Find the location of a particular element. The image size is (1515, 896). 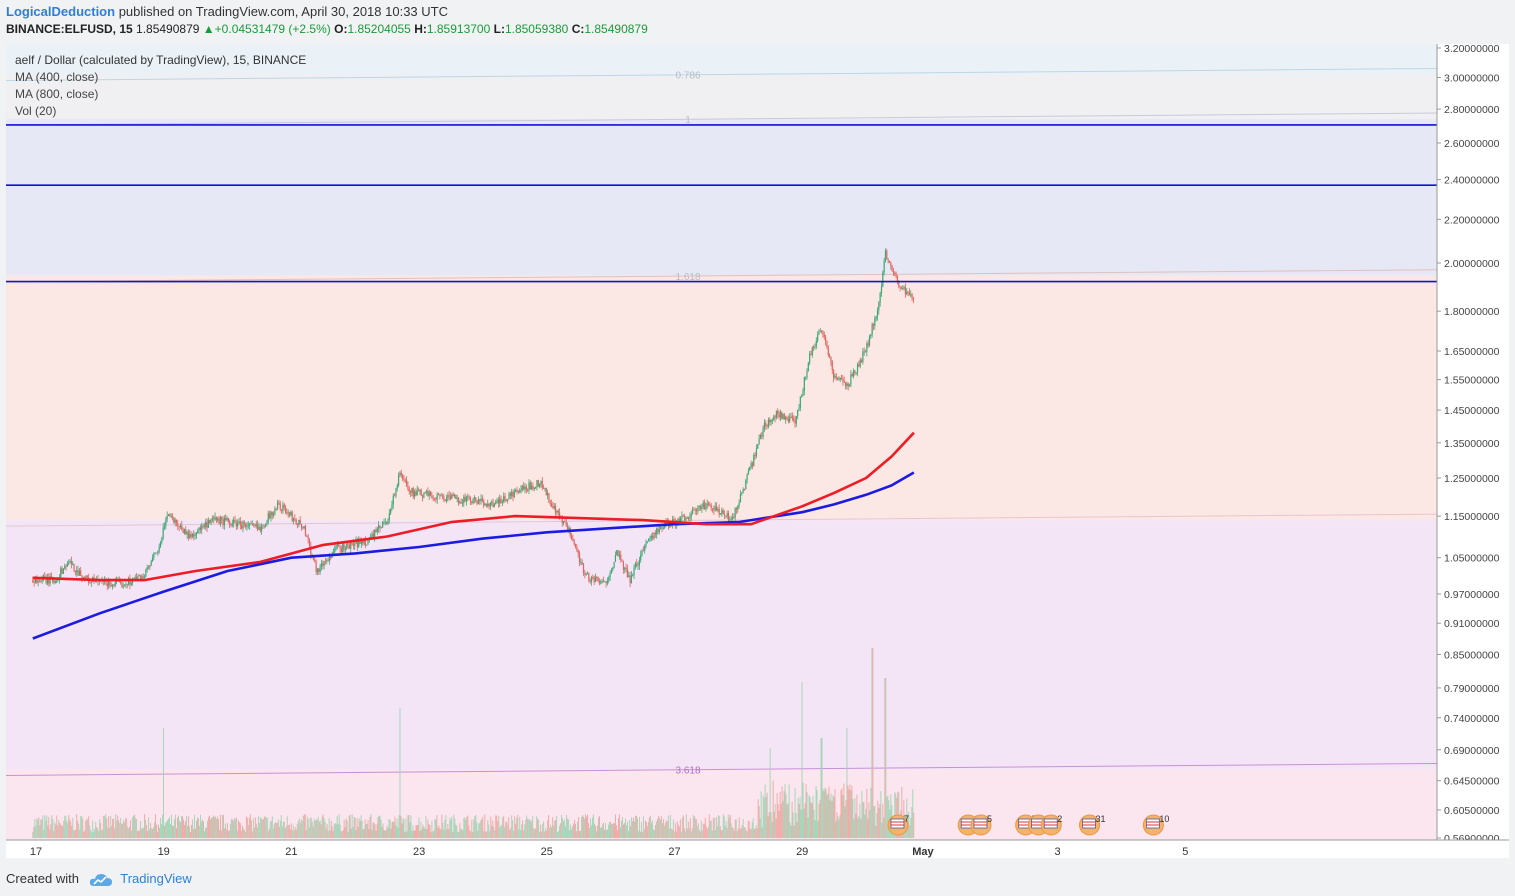

event-markers: 7255223110 is located at coordinates (1028, 825).